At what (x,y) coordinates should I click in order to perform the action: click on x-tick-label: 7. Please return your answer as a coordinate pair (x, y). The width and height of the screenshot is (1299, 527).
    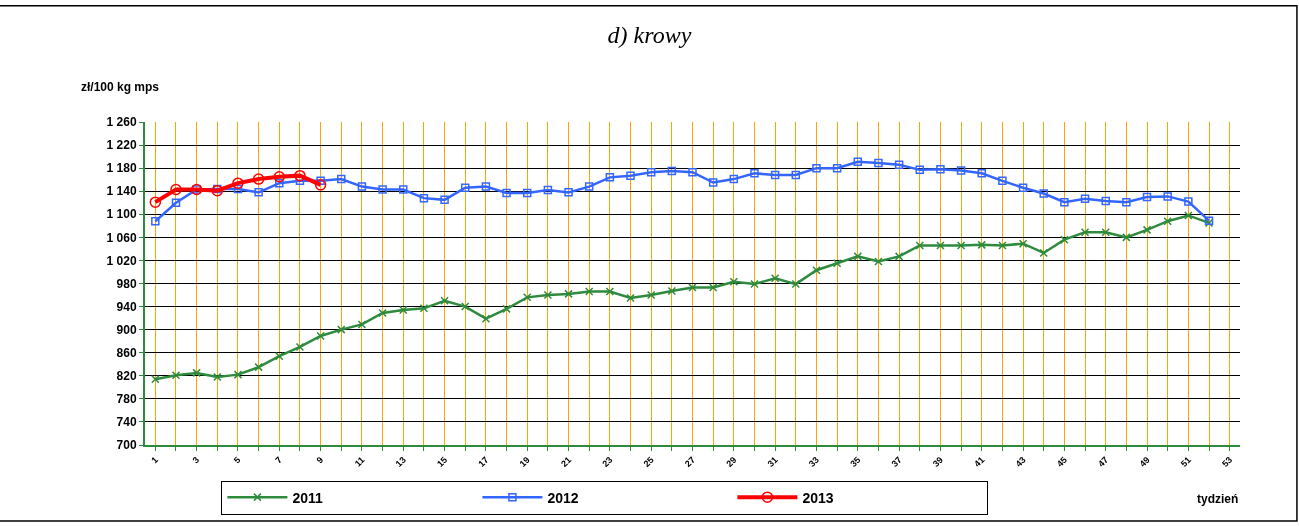
    Looking at the image, I should click on (278, 460).